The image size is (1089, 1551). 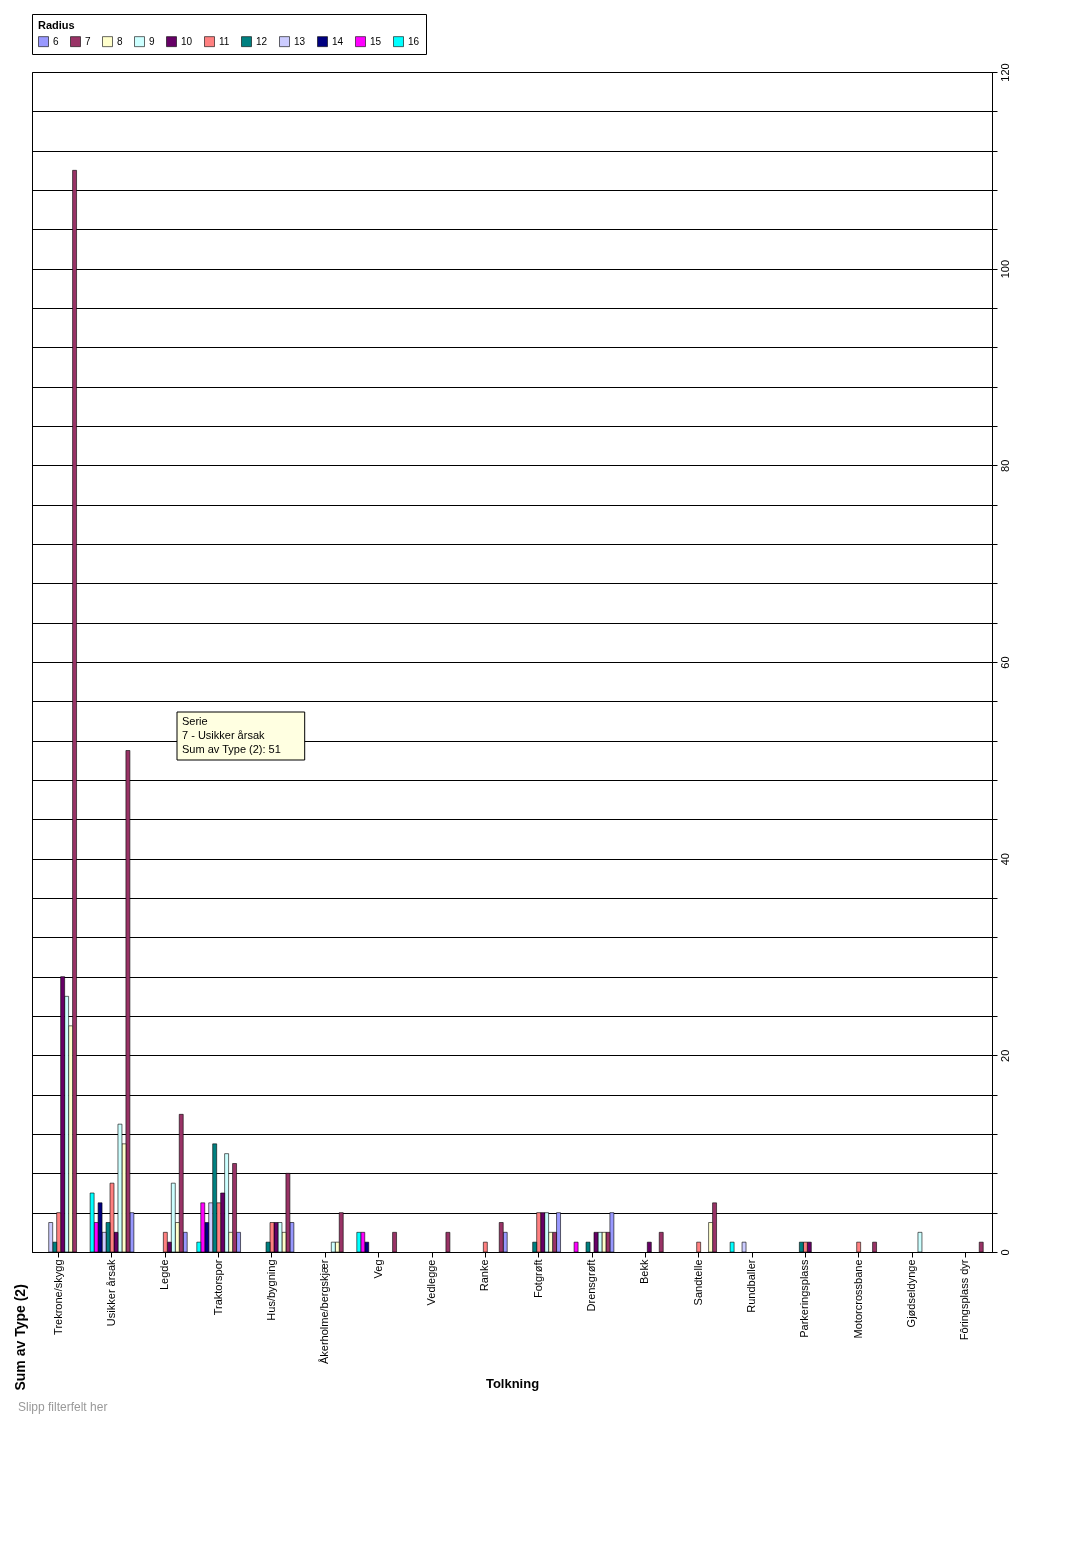 What do you see at coordinates (19, 1337) in the screenshot?
I see `text: Sum av Type (2)` at bounding box center [19, 1337].